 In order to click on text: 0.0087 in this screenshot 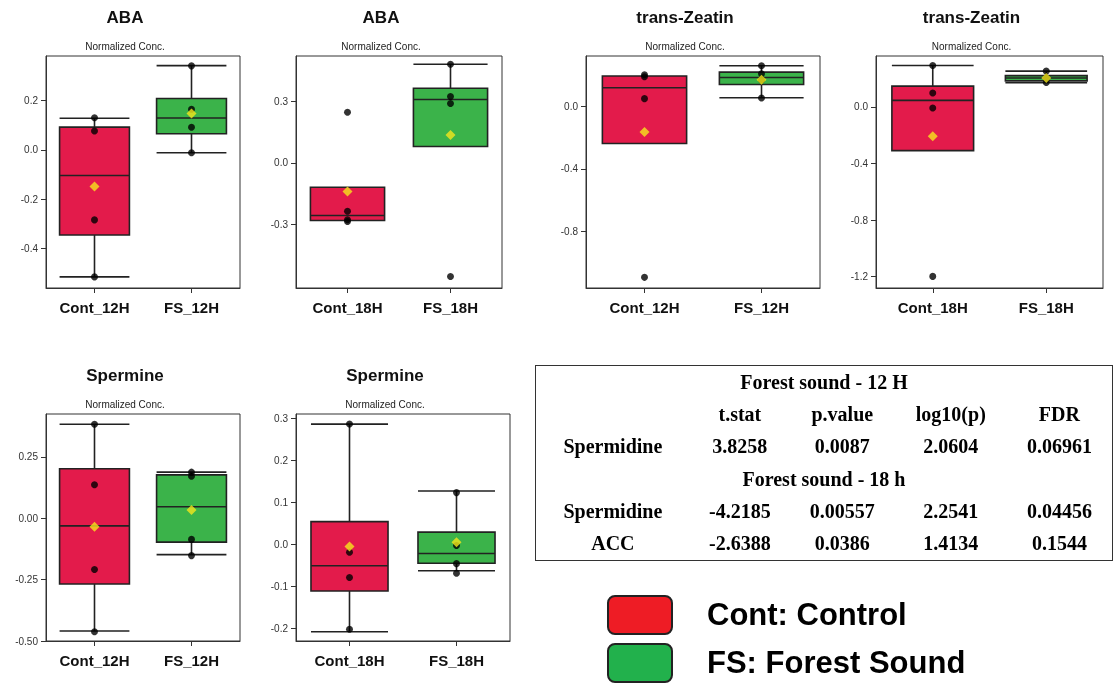, I will do `click(842, 447)`.